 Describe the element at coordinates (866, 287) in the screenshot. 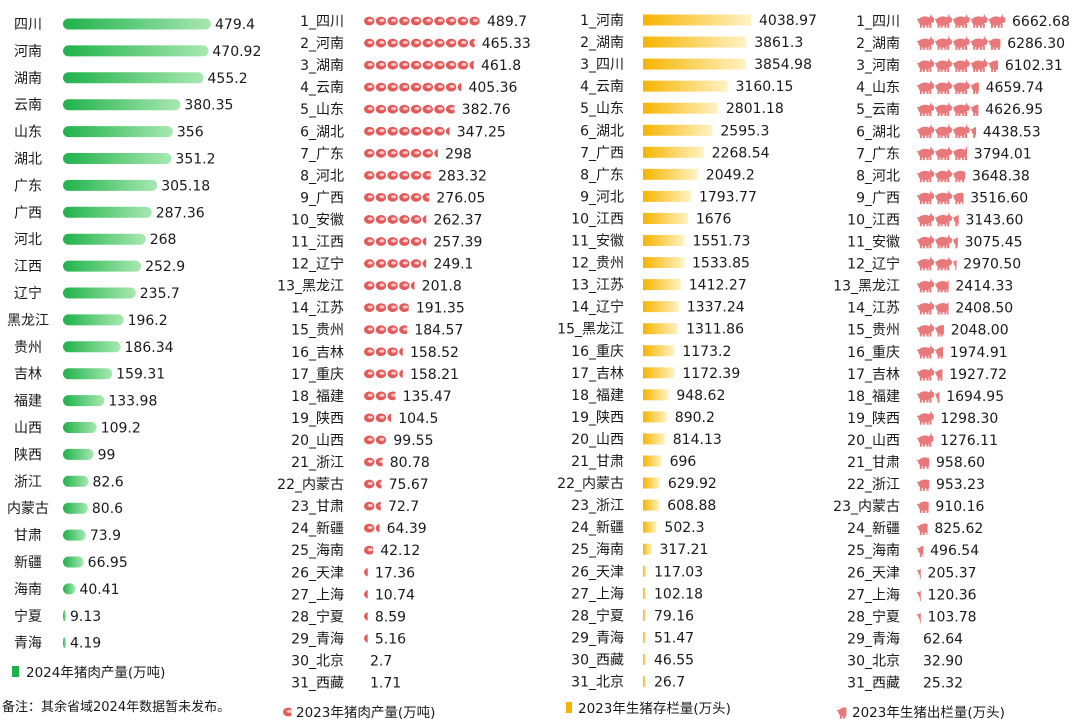

I see `p4-category-label: 13_黑龙江` at that location.